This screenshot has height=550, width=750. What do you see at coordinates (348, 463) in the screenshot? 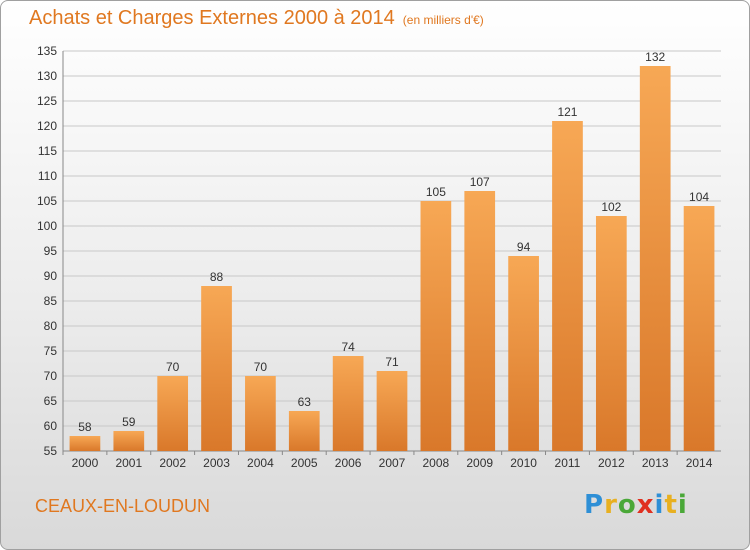
I see `x-tick-label: 2006` at bounding box center [348, 463].